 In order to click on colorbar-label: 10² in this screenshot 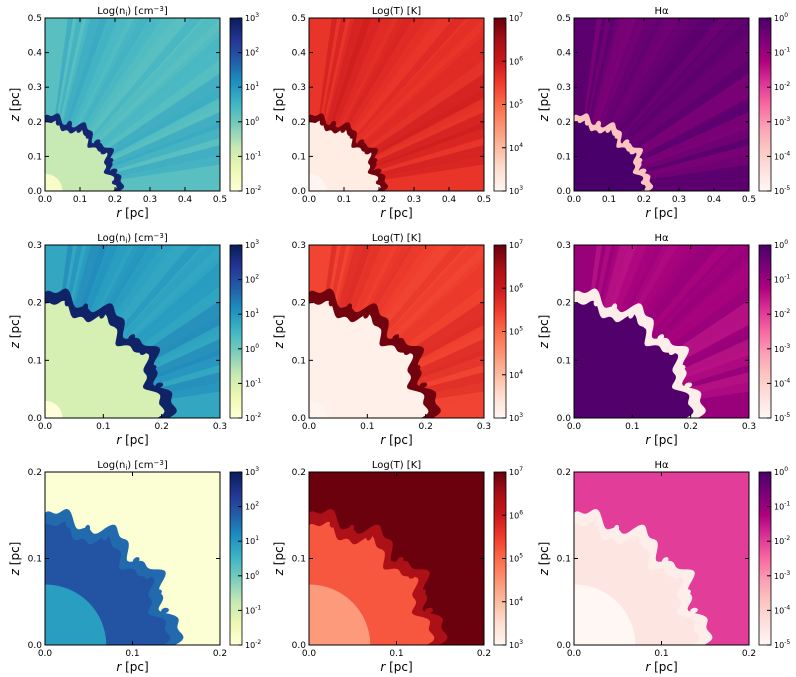, I will do `click(252, 52)`.